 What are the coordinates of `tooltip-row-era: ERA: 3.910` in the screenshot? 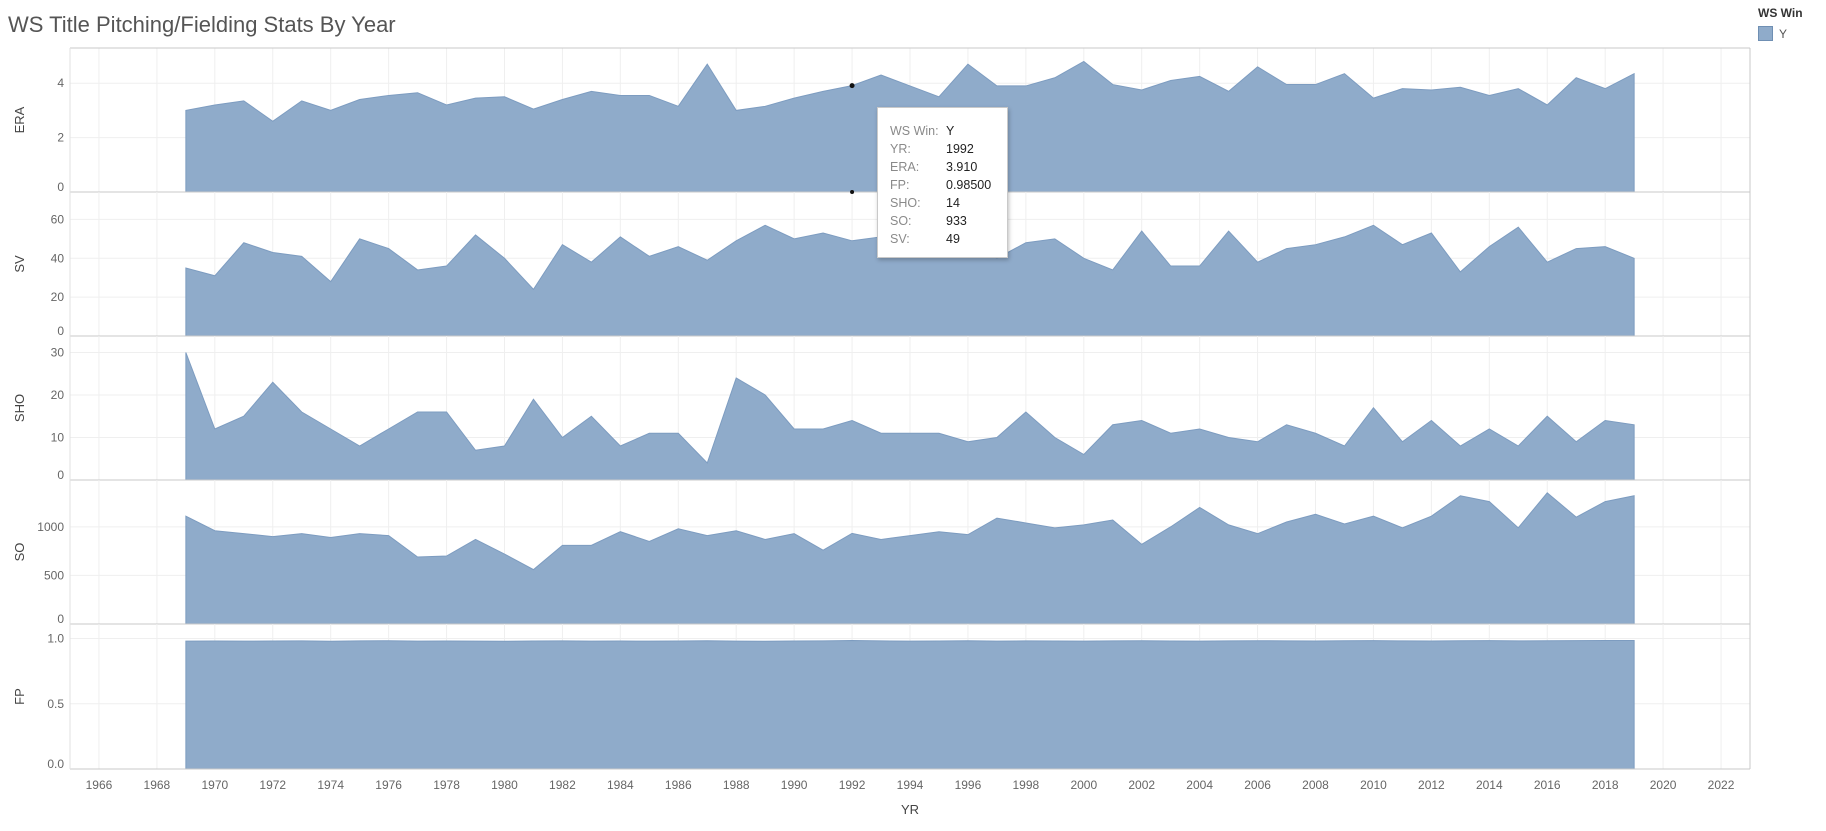 It's located at (948, 167).